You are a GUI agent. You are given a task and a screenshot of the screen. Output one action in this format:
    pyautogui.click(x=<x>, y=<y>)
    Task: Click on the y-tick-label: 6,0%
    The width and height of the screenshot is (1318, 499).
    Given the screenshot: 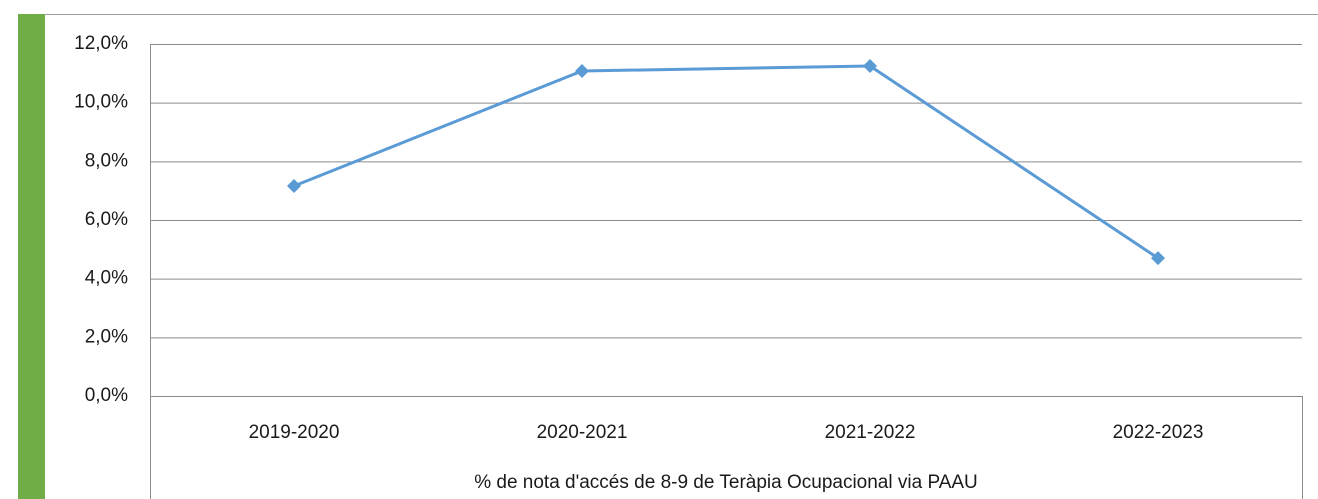 What is the action you would take?
    pyautogui.click(x=106, y=219)
    